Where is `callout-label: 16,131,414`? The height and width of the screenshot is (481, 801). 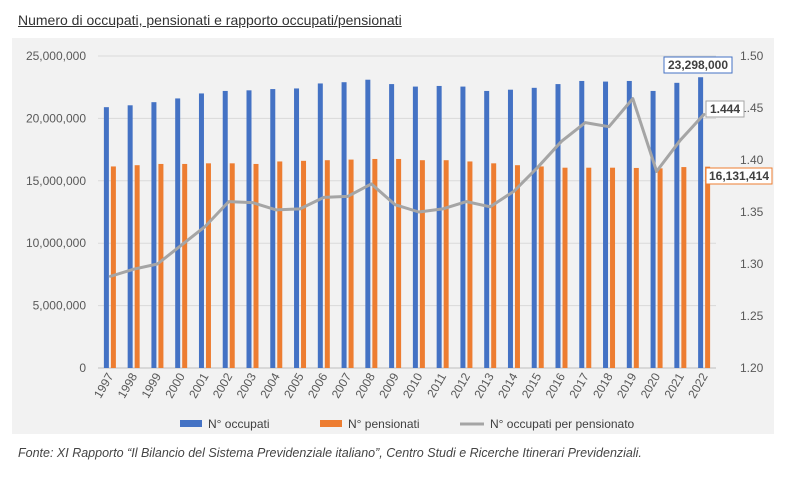
callout-label: 16,131,414 is located at coordinates (739, 176).